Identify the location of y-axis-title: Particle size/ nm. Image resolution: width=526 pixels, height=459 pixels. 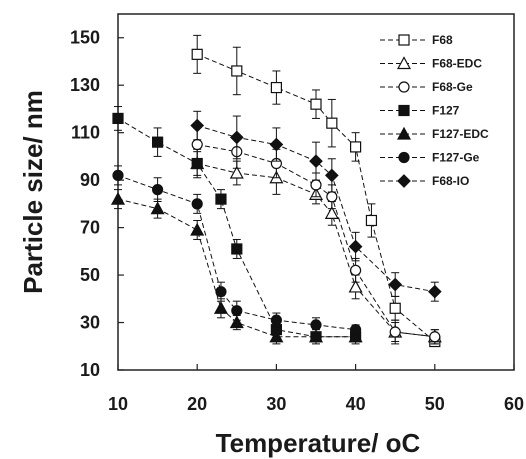
(33, 192).